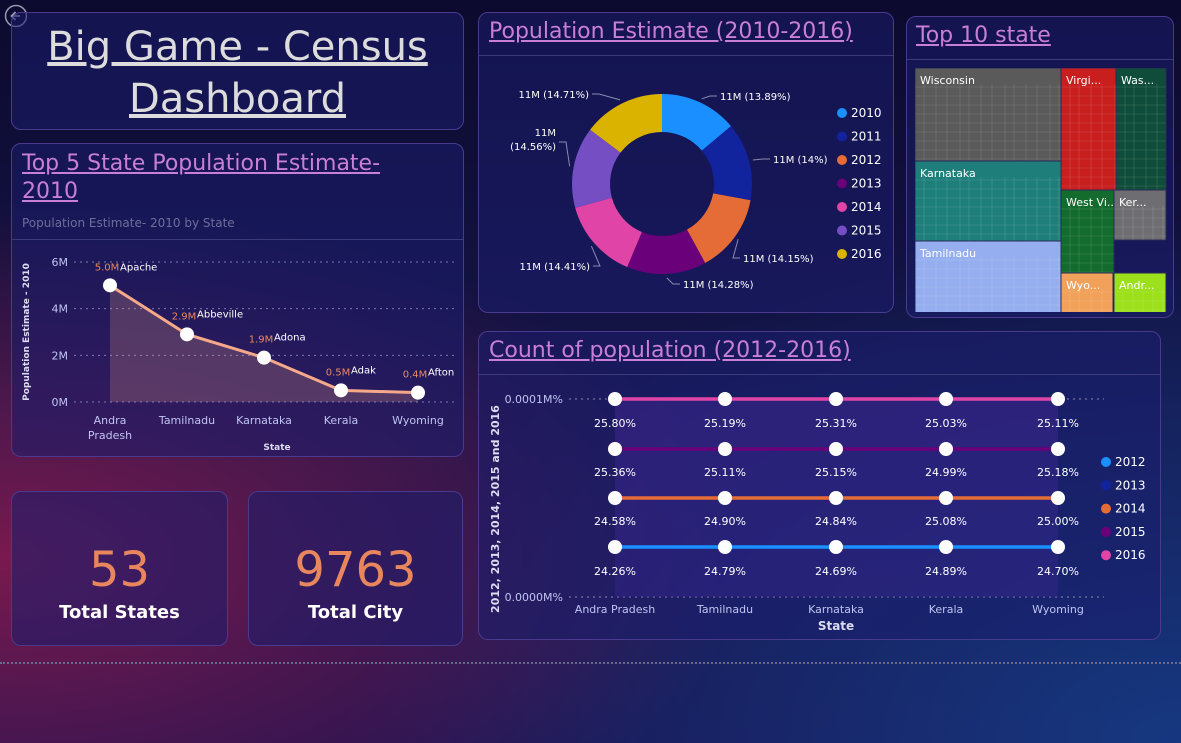 This screenshot has width=1181, height=743. What do you see at coordinates (836, 609) in the screenshot?
I see `x-tick-label: Karnataka` at bounding box center [836, 609].